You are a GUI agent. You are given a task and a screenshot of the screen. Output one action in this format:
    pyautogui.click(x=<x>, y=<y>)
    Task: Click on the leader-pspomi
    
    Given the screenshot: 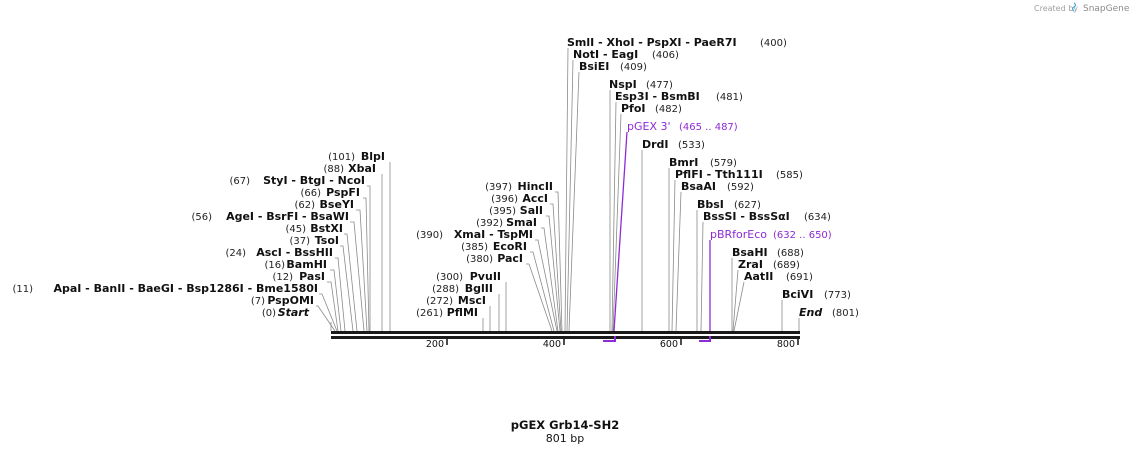 What is the action you would take?
    pyautogui.click(x=326, y=318)
    